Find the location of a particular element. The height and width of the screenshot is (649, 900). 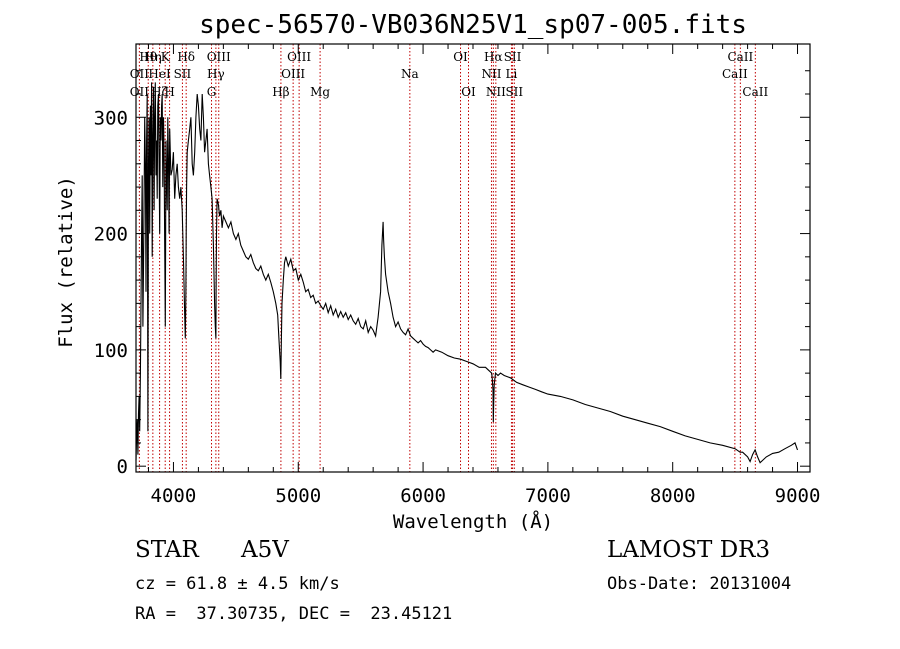

emission-line-label: Mg is located at coordinates (320, 92).